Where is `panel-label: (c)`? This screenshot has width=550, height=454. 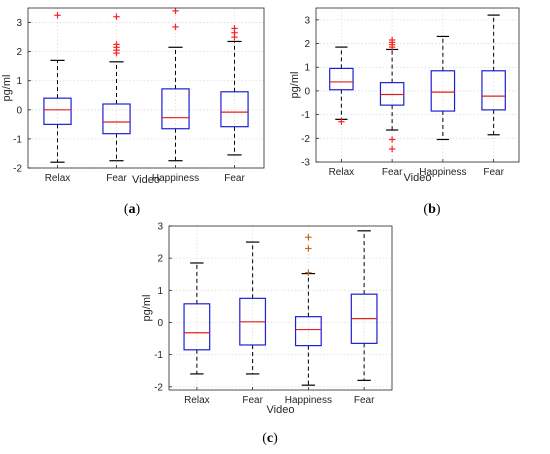 panel-label: (c) is located at coordinates (270, 438).